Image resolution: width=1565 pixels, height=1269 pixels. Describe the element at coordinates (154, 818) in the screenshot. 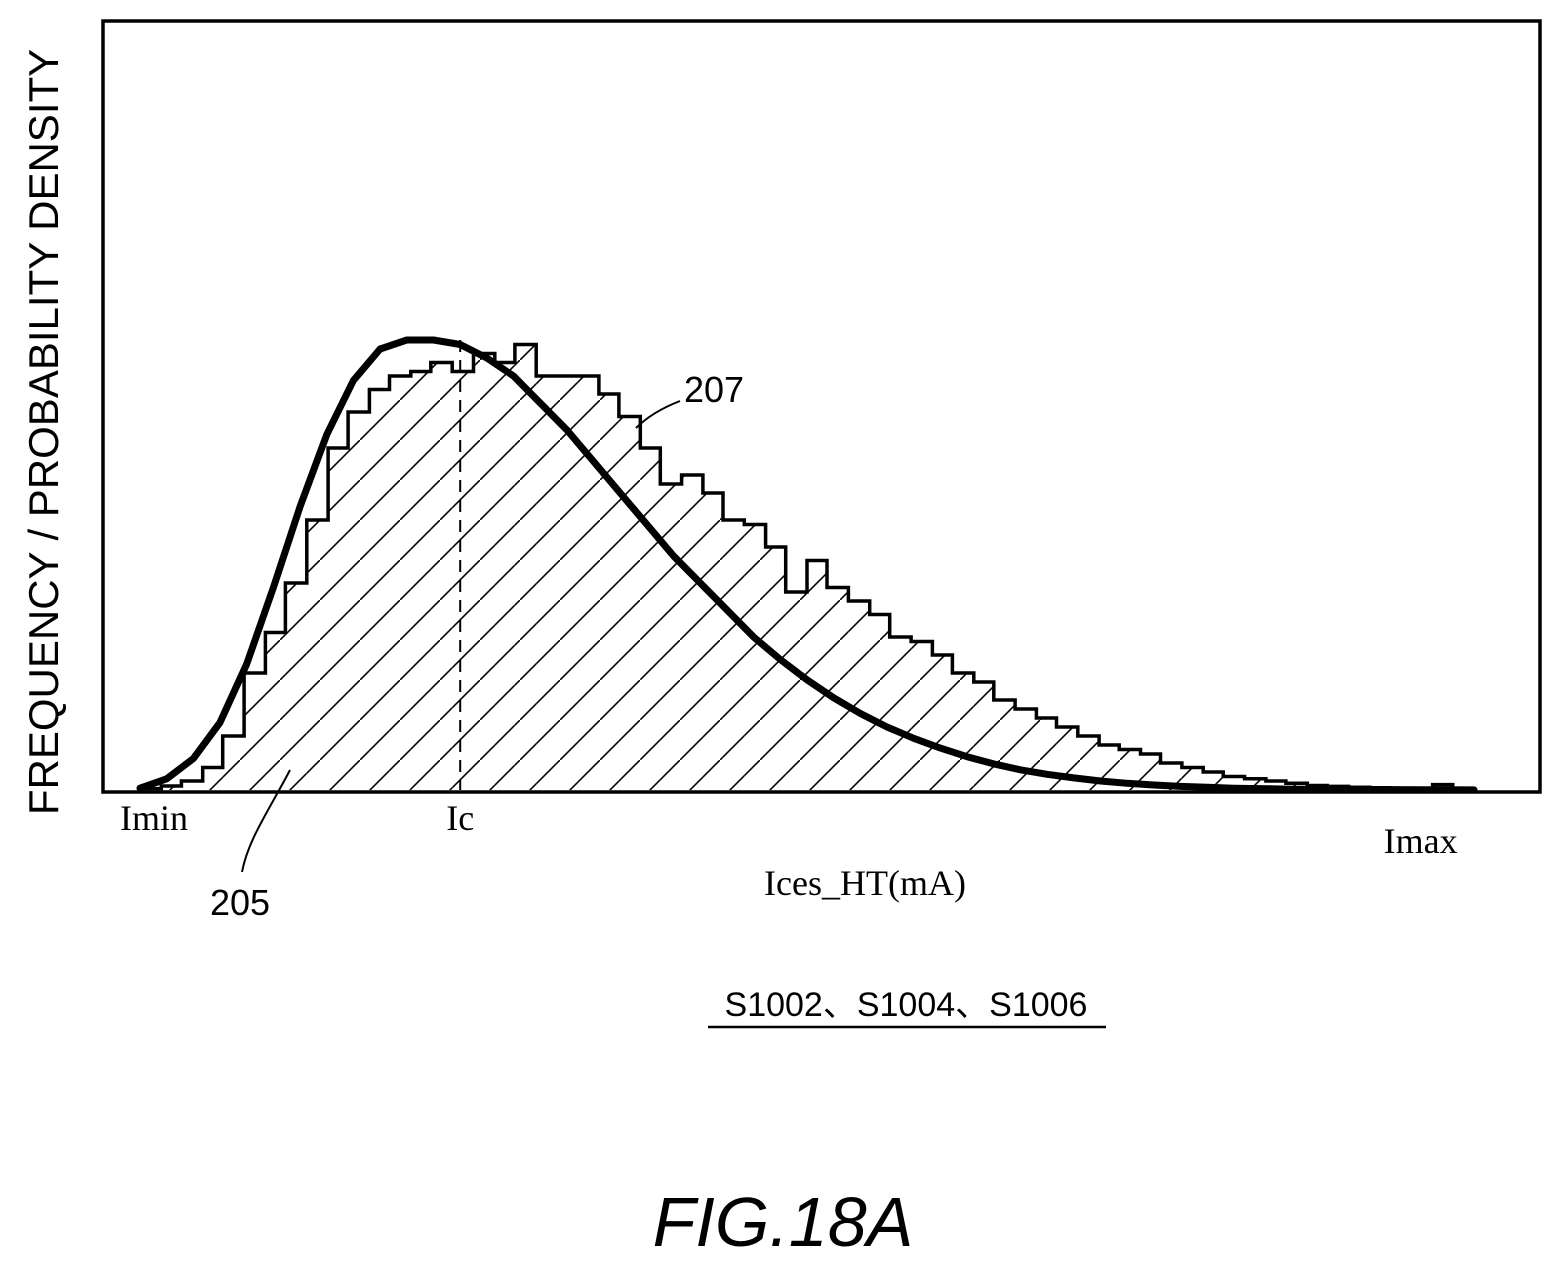

I see `x-marker-label-imin: Imin` at that location.